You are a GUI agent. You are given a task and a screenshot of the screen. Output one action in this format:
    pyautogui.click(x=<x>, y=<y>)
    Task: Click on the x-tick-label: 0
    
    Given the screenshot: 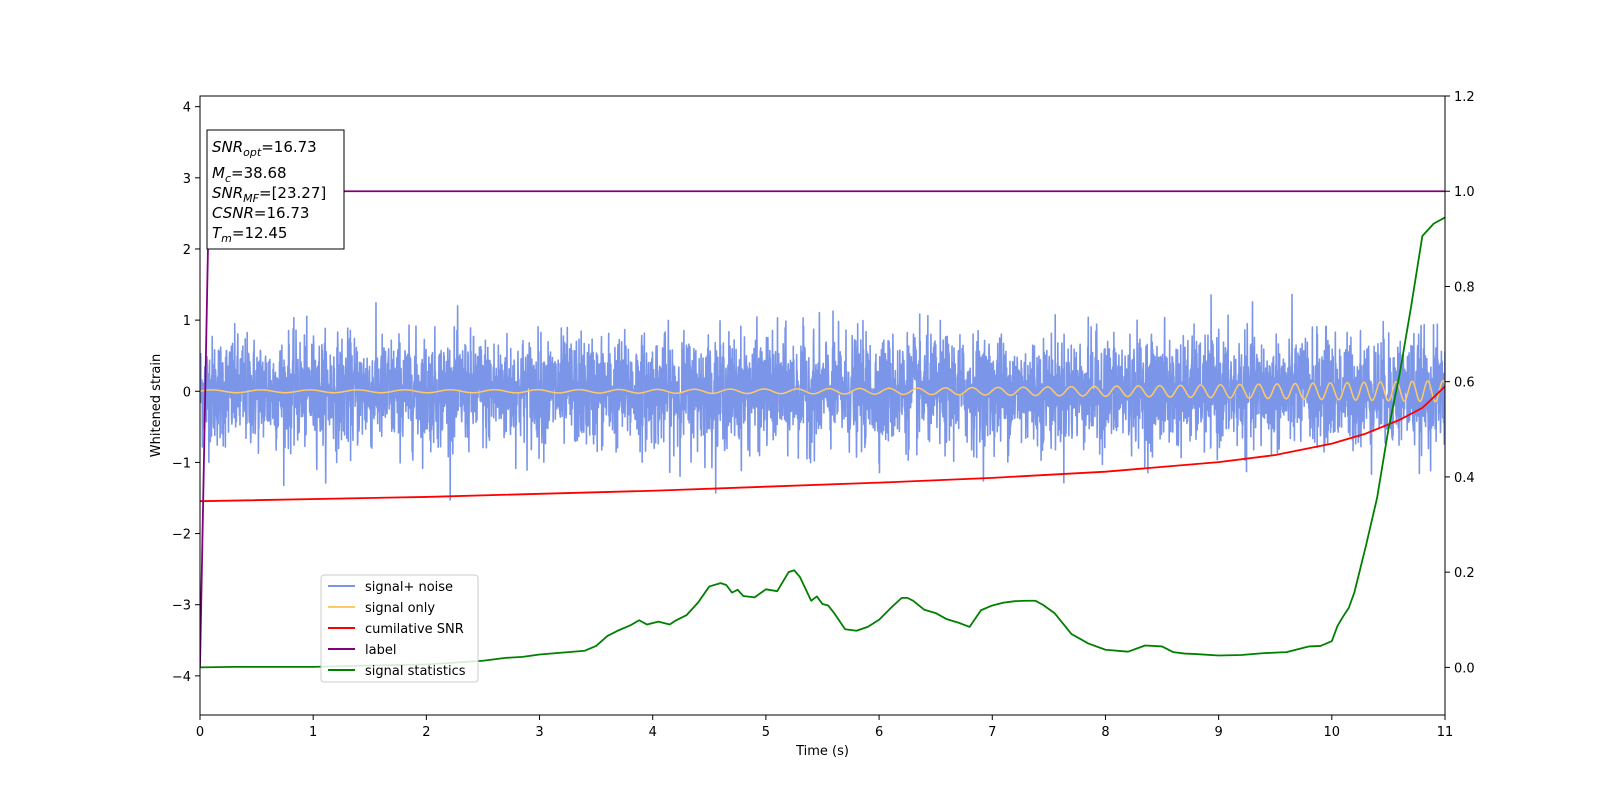 What is the action you would take?
    pyautogui.click(x=200, y=732)
    